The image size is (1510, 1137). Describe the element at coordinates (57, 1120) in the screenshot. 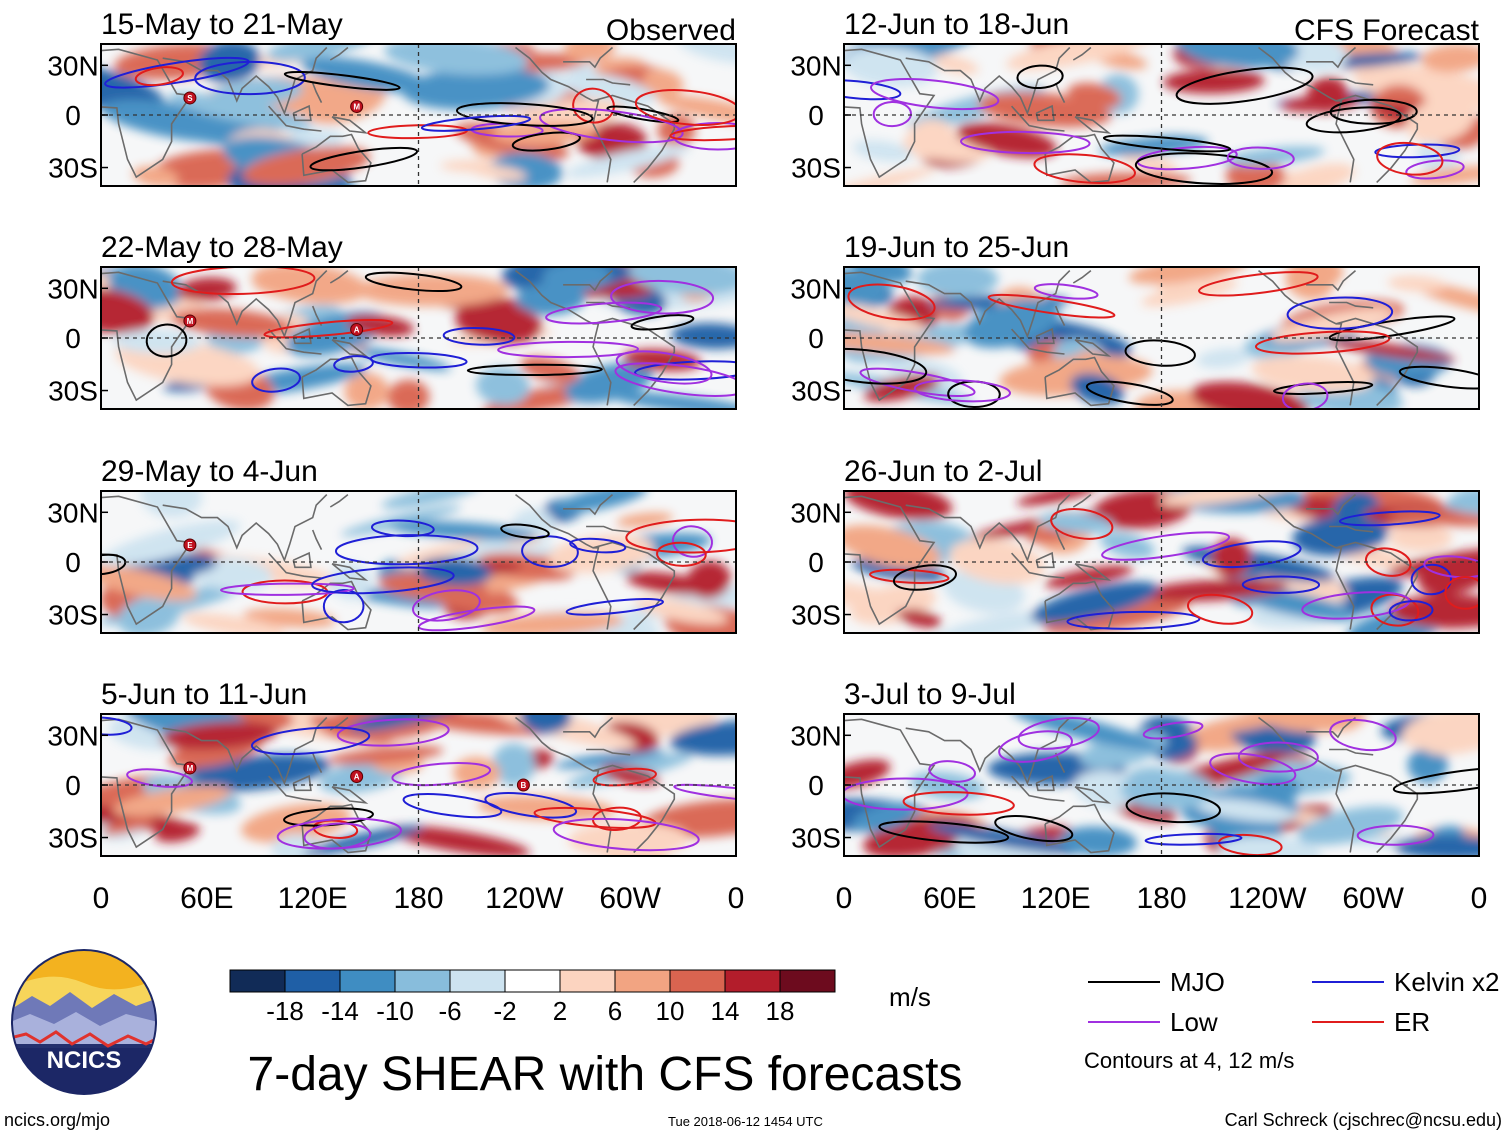

I see `footer-url: ncics.org/mjo` at that location.